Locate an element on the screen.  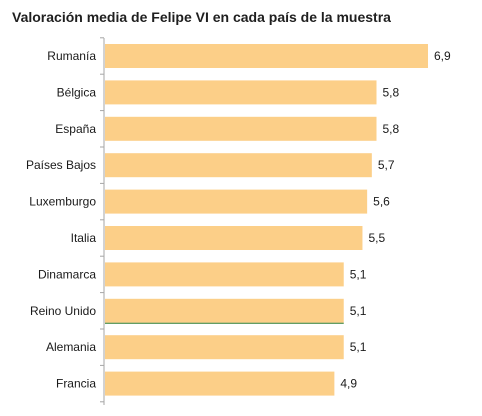
bar-dinamarca is located at coordinates (224, 274).